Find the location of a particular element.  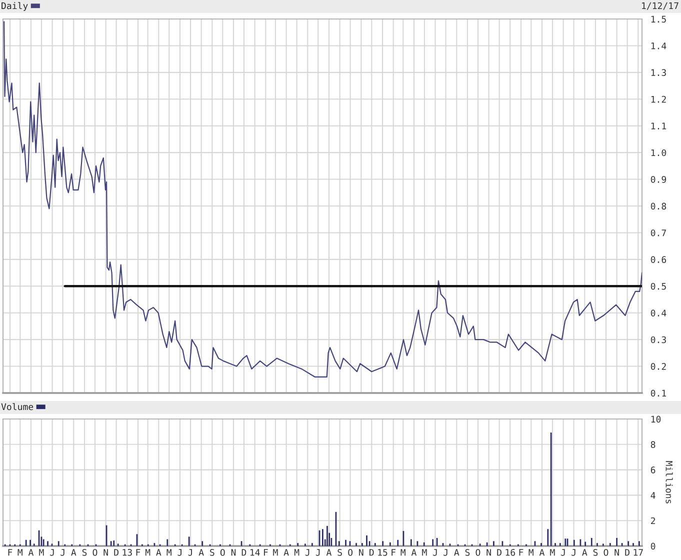

y-tick-label: 0.2 is located at coordinates (658, 366).